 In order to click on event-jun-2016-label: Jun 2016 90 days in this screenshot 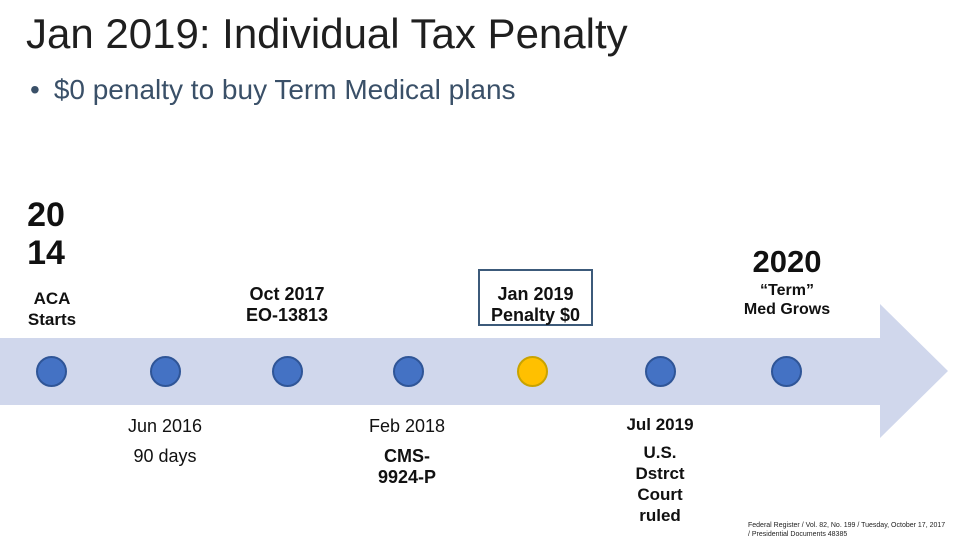, I will do `click(165, 441)`.